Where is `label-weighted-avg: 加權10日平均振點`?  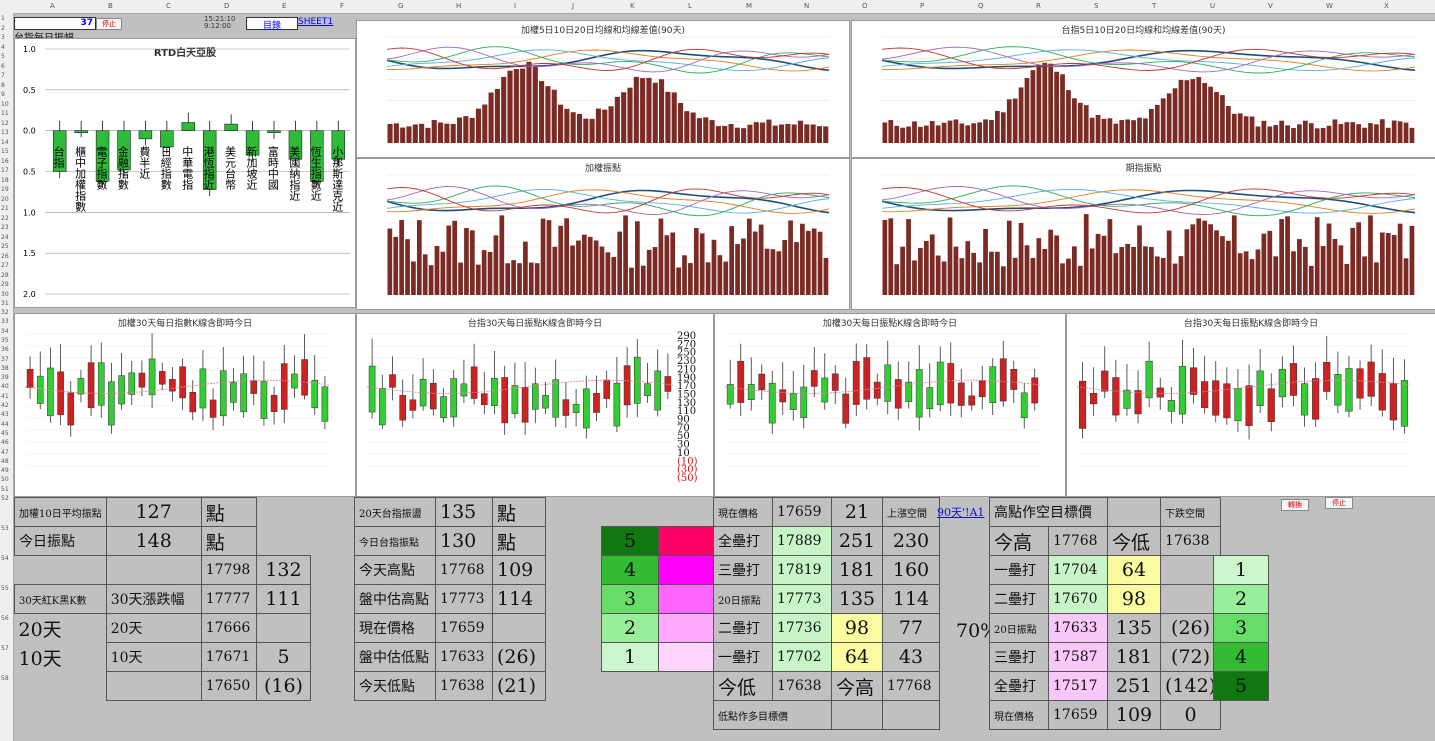
label-weighted-avg: 加權10日平均振點 is located at coordinates (60, 512).